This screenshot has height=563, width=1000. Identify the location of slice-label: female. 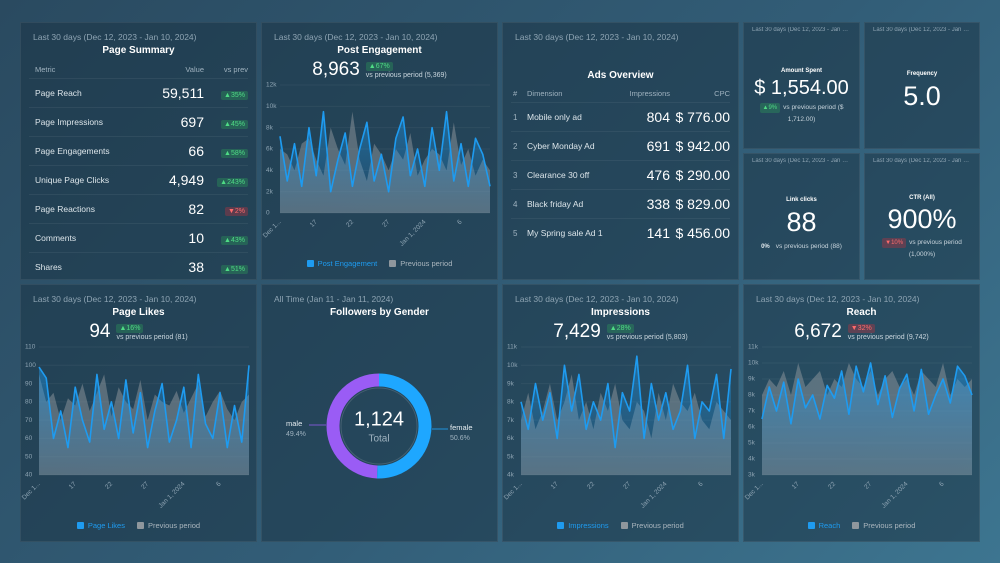
(461, 427).